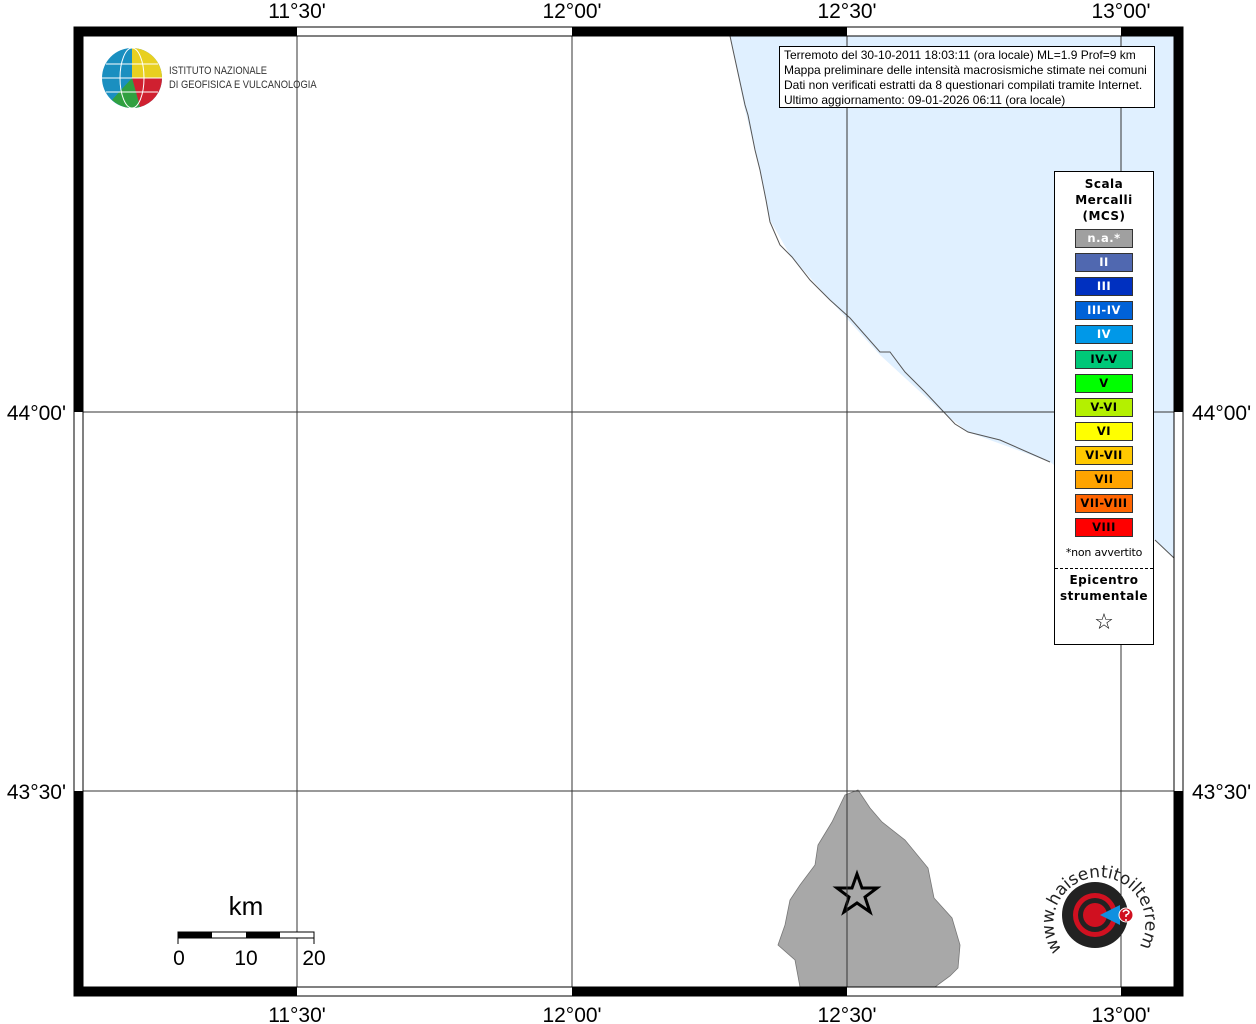 The image size is (1256, 1024). I want to click on lat-tick-right: 43°30', so click(1221, 792).